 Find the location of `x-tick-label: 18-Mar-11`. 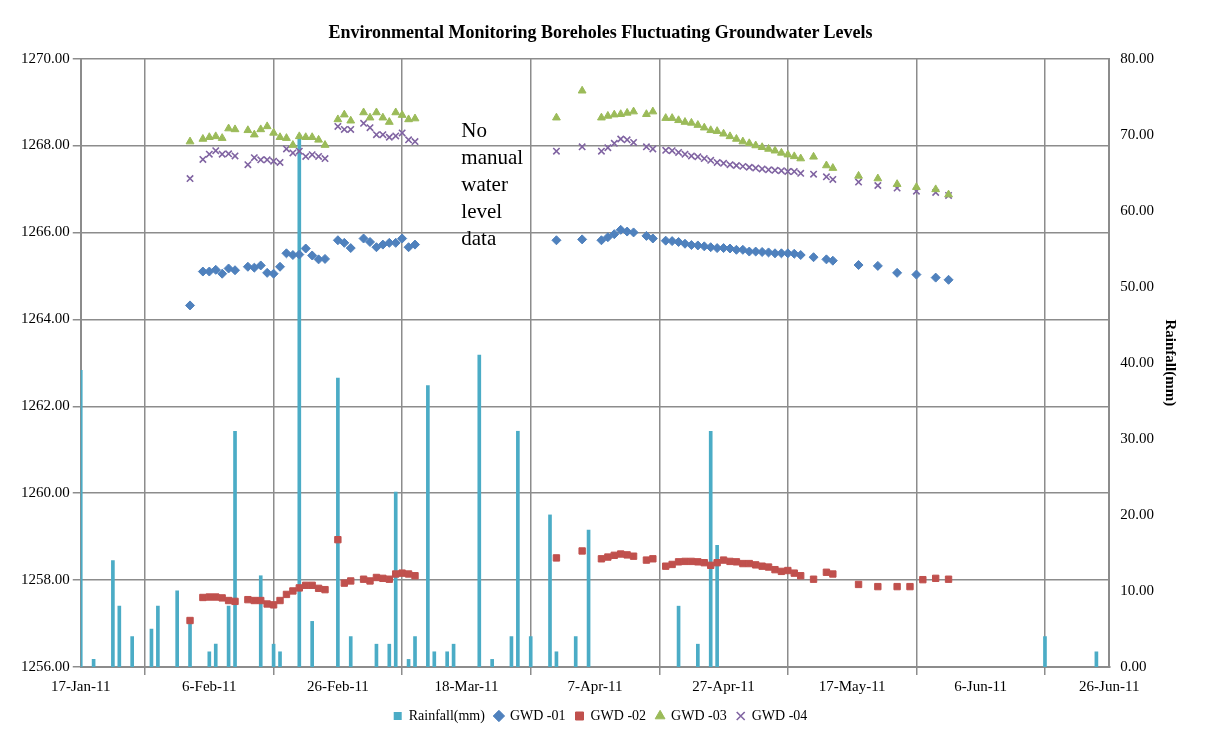

x-tick-label: 18-Mar-11 is located at coordinates (466, 685).